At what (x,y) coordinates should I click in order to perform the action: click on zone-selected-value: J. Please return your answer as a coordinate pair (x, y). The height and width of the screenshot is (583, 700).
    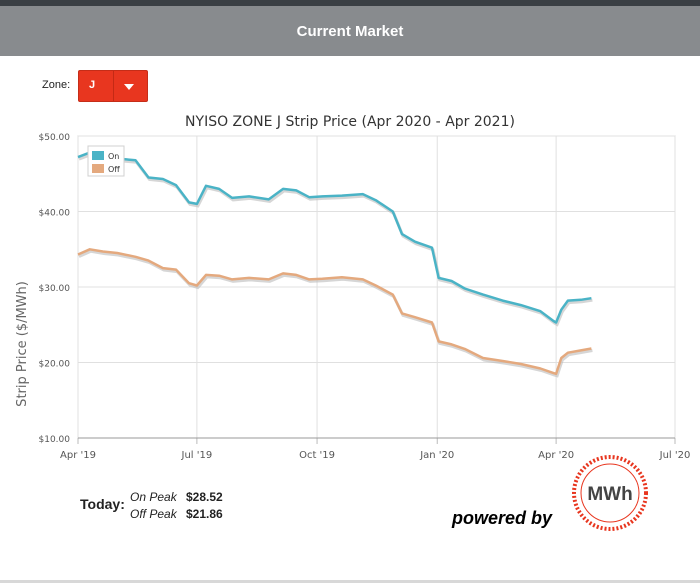
    Looking at the image, I should click on (92, 85).